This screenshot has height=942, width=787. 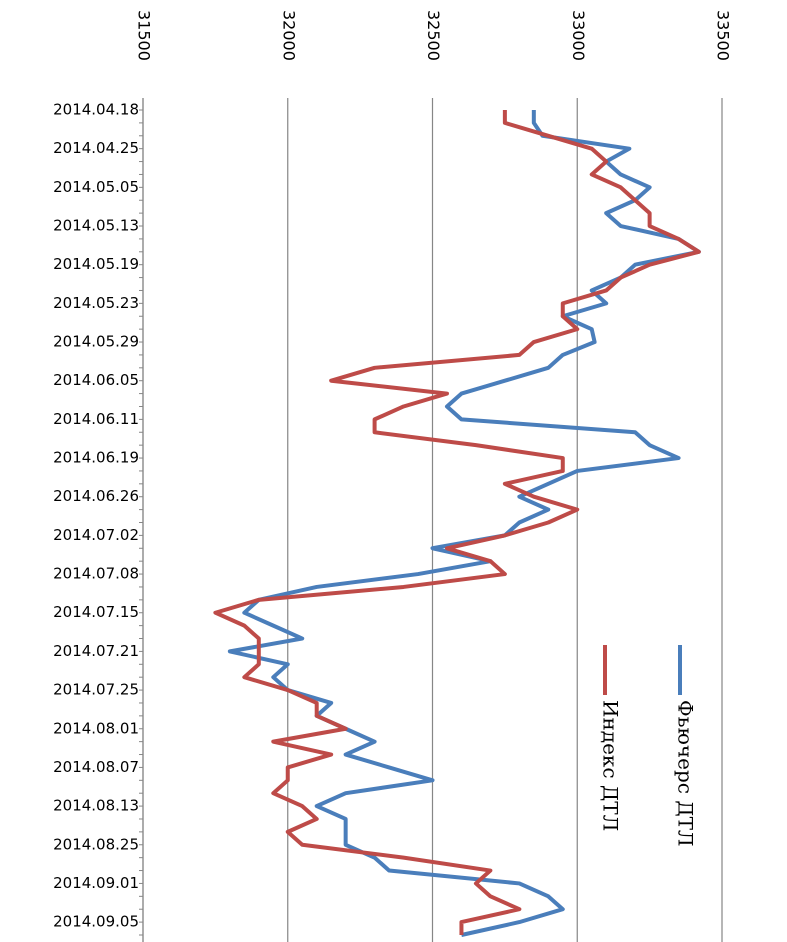 I want to click on y-tick-label: 2014.05.29, so click(x=96, y=342).